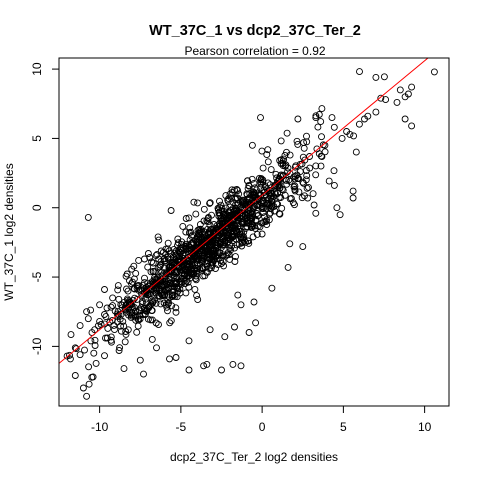 This screenshot has height=480, width=480. What do you see at coordinates (37, 346) in the screenshot?
I see `y-tick-label: -10` at bounding box center [37, 346].